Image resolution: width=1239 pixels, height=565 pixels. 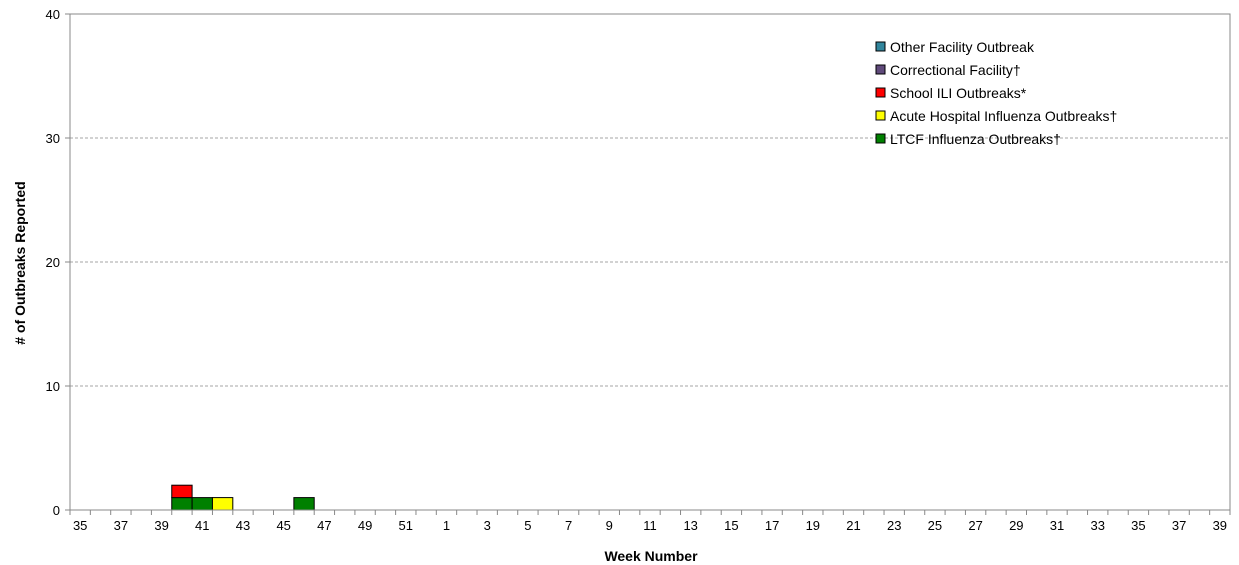 I want to click on x-tick-label: 47, so click(x=324, y=525).